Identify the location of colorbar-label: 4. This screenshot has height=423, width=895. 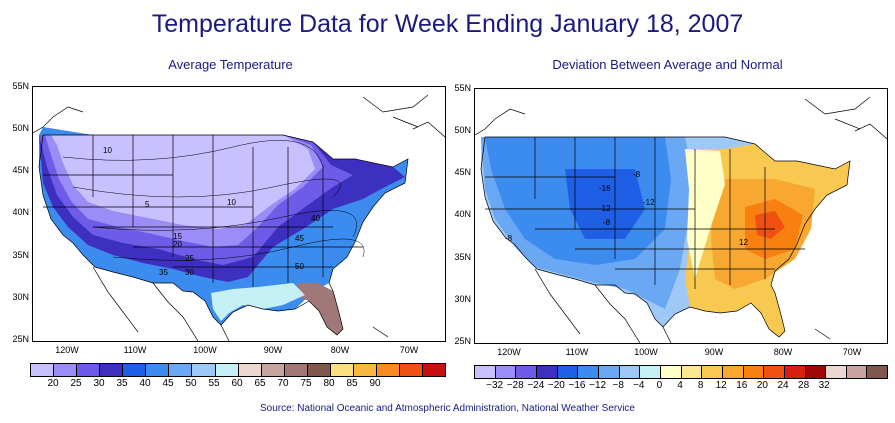
(680, 385).